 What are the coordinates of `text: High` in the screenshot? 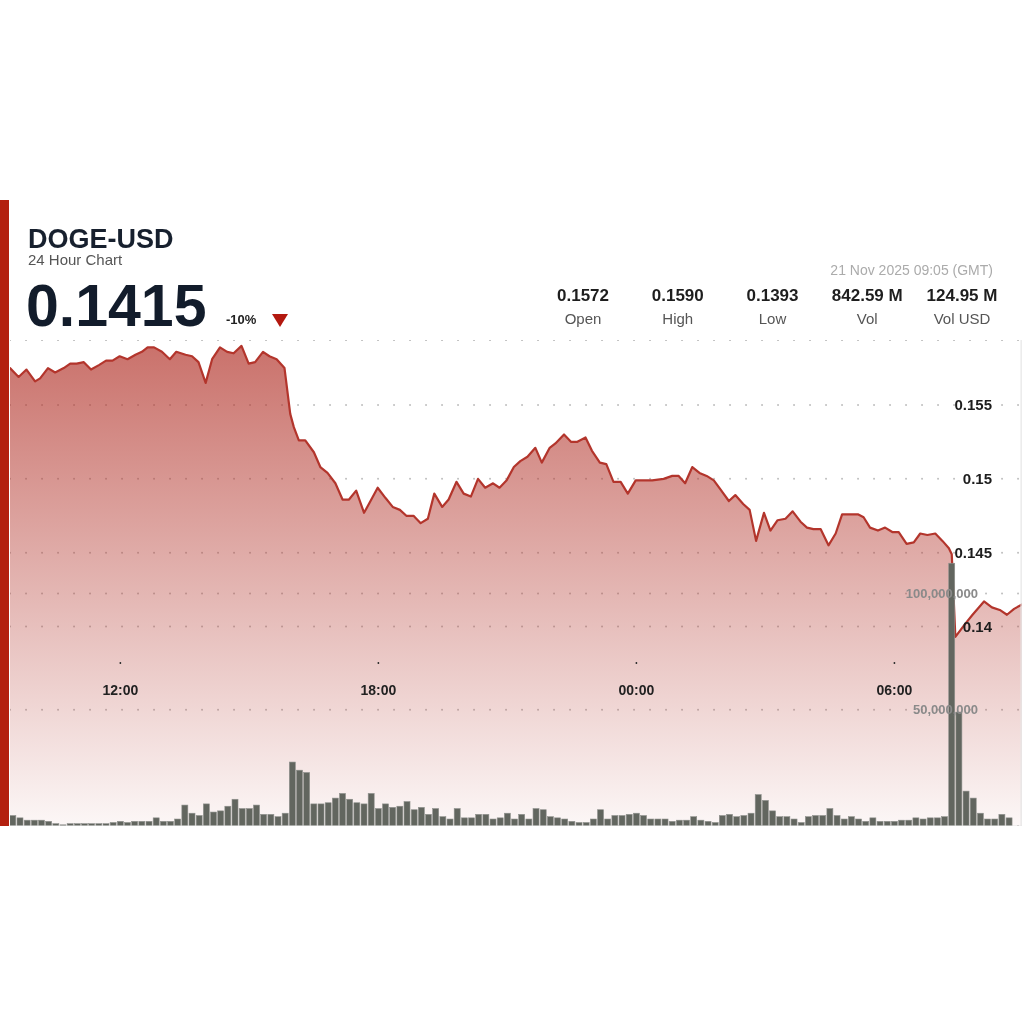 It's located at (678, 319).